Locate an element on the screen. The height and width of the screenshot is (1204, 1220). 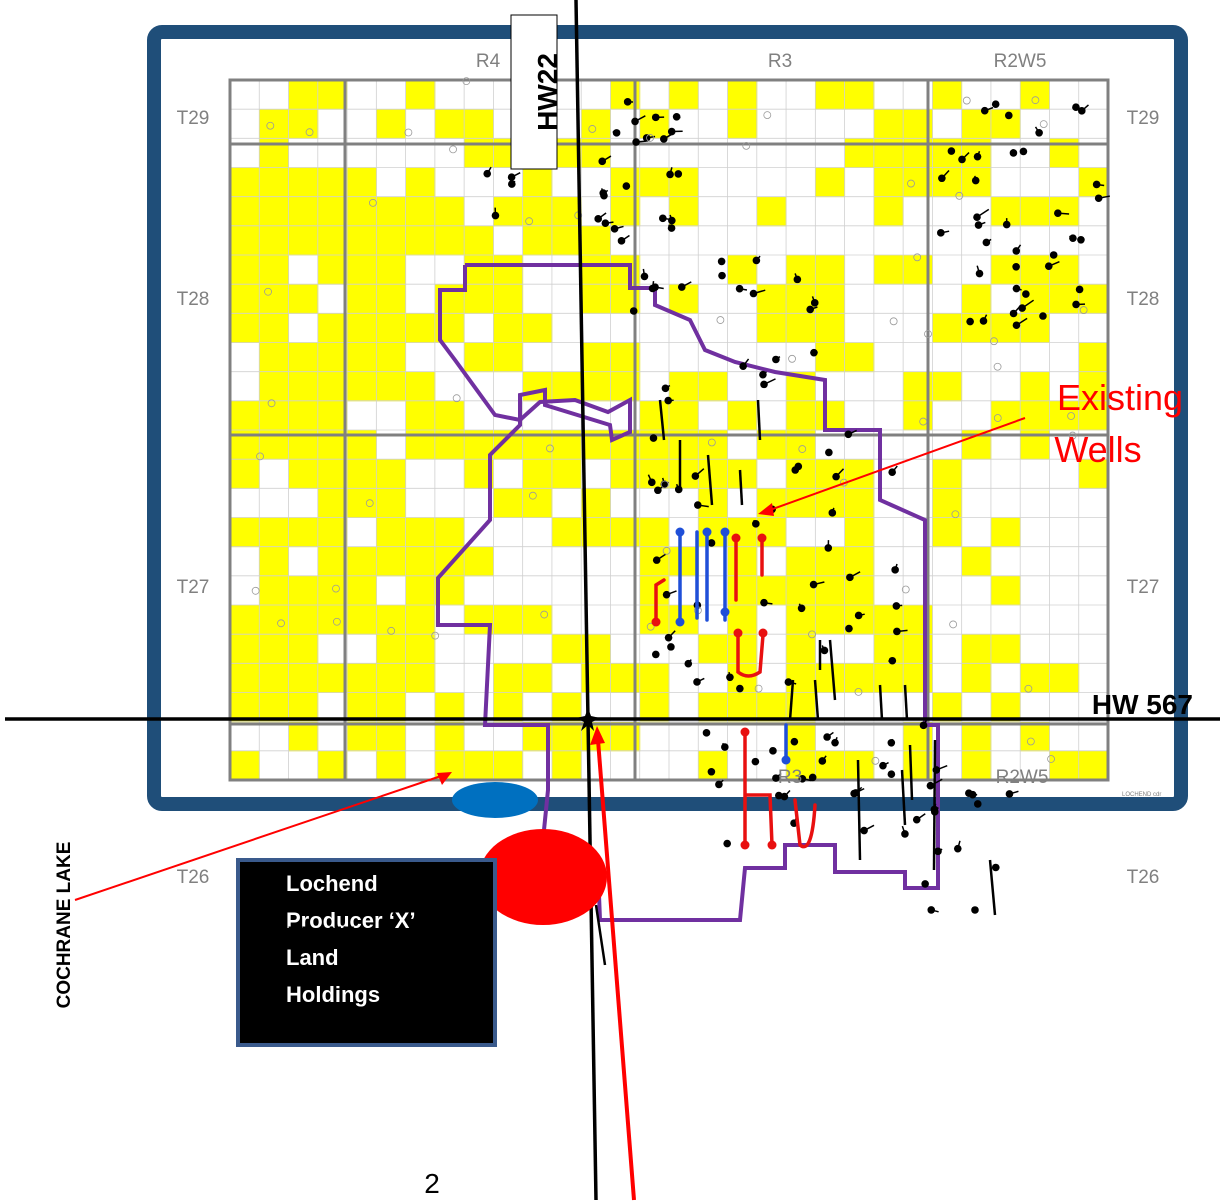
legend-line: Land is located at coordinates (312, 957).